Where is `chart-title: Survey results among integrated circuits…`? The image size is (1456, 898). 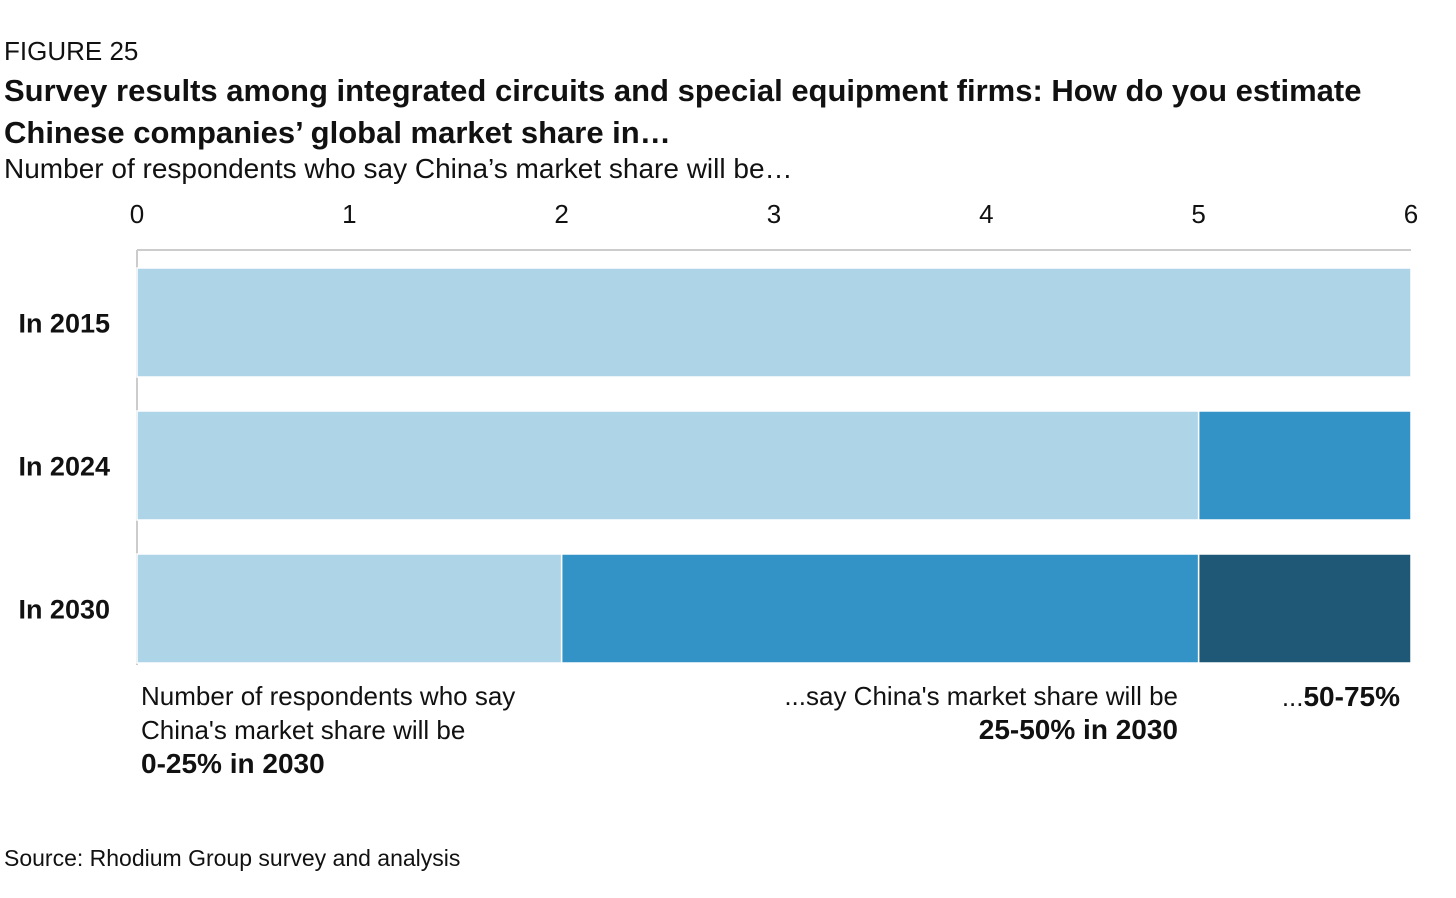
chart-title: Survey results among integrated circuits… is located at coordinates (683, 111).